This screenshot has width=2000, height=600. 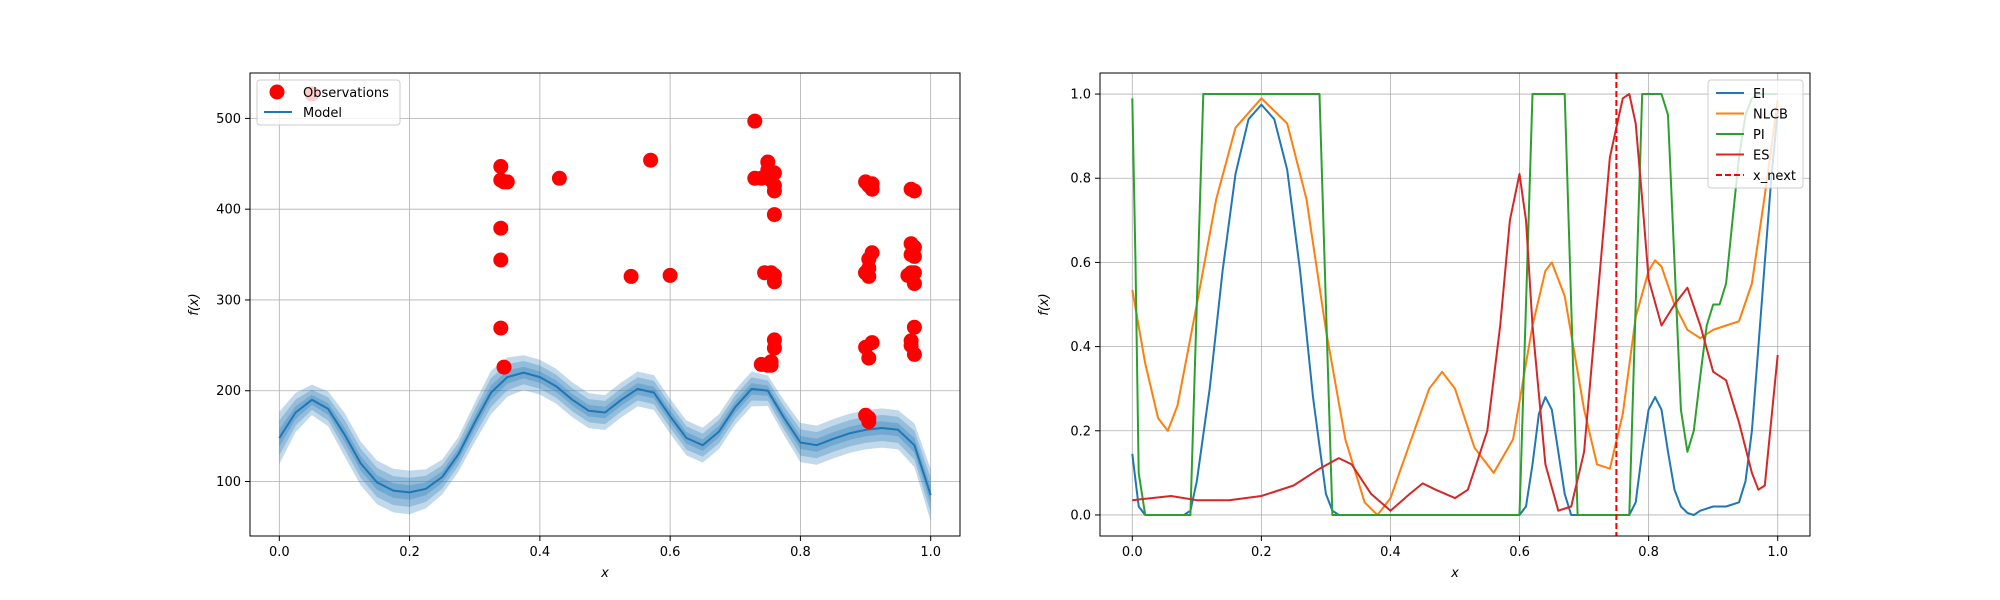 I want to click on legend-x-next-label: x_next, so click(x=1774, y=176).